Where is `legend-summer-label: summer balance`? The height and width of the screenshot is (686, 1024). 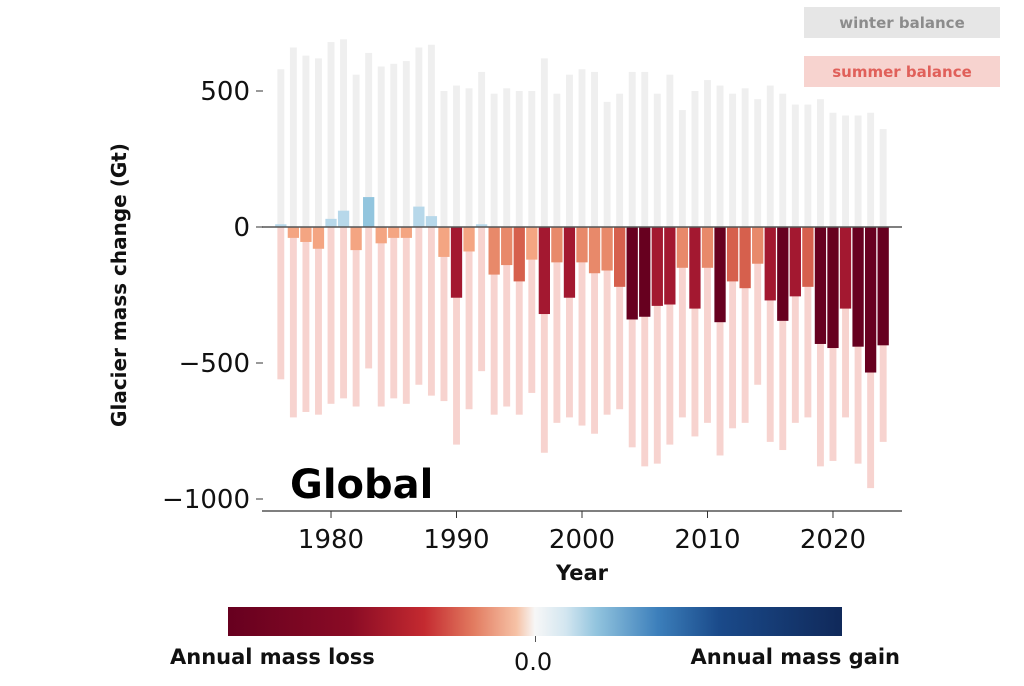
legend-summer-label: summer balance is located at coordinates (902, 71).